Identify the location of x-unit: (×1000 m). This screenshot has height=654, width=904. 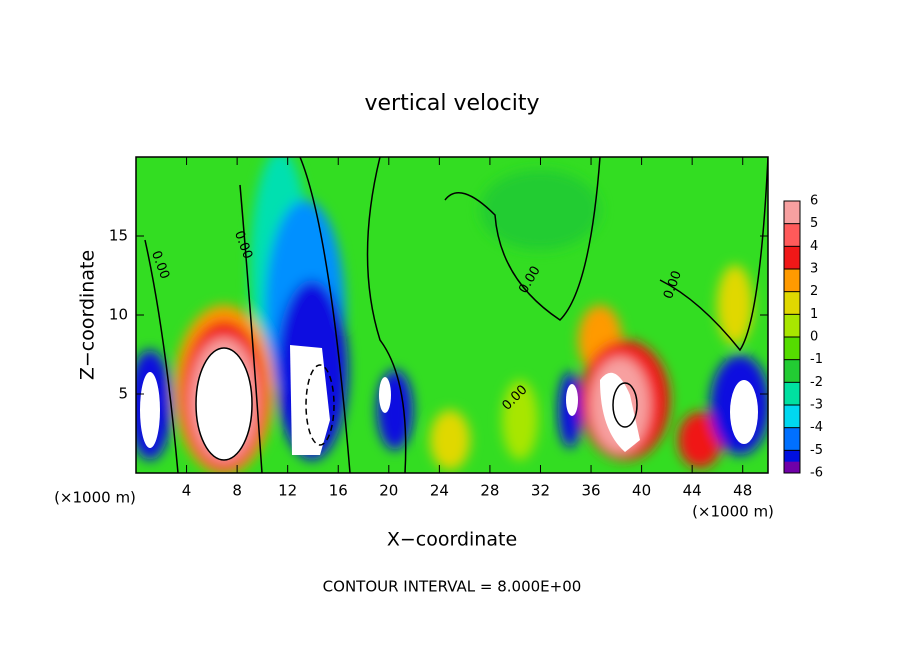
(733, 512).